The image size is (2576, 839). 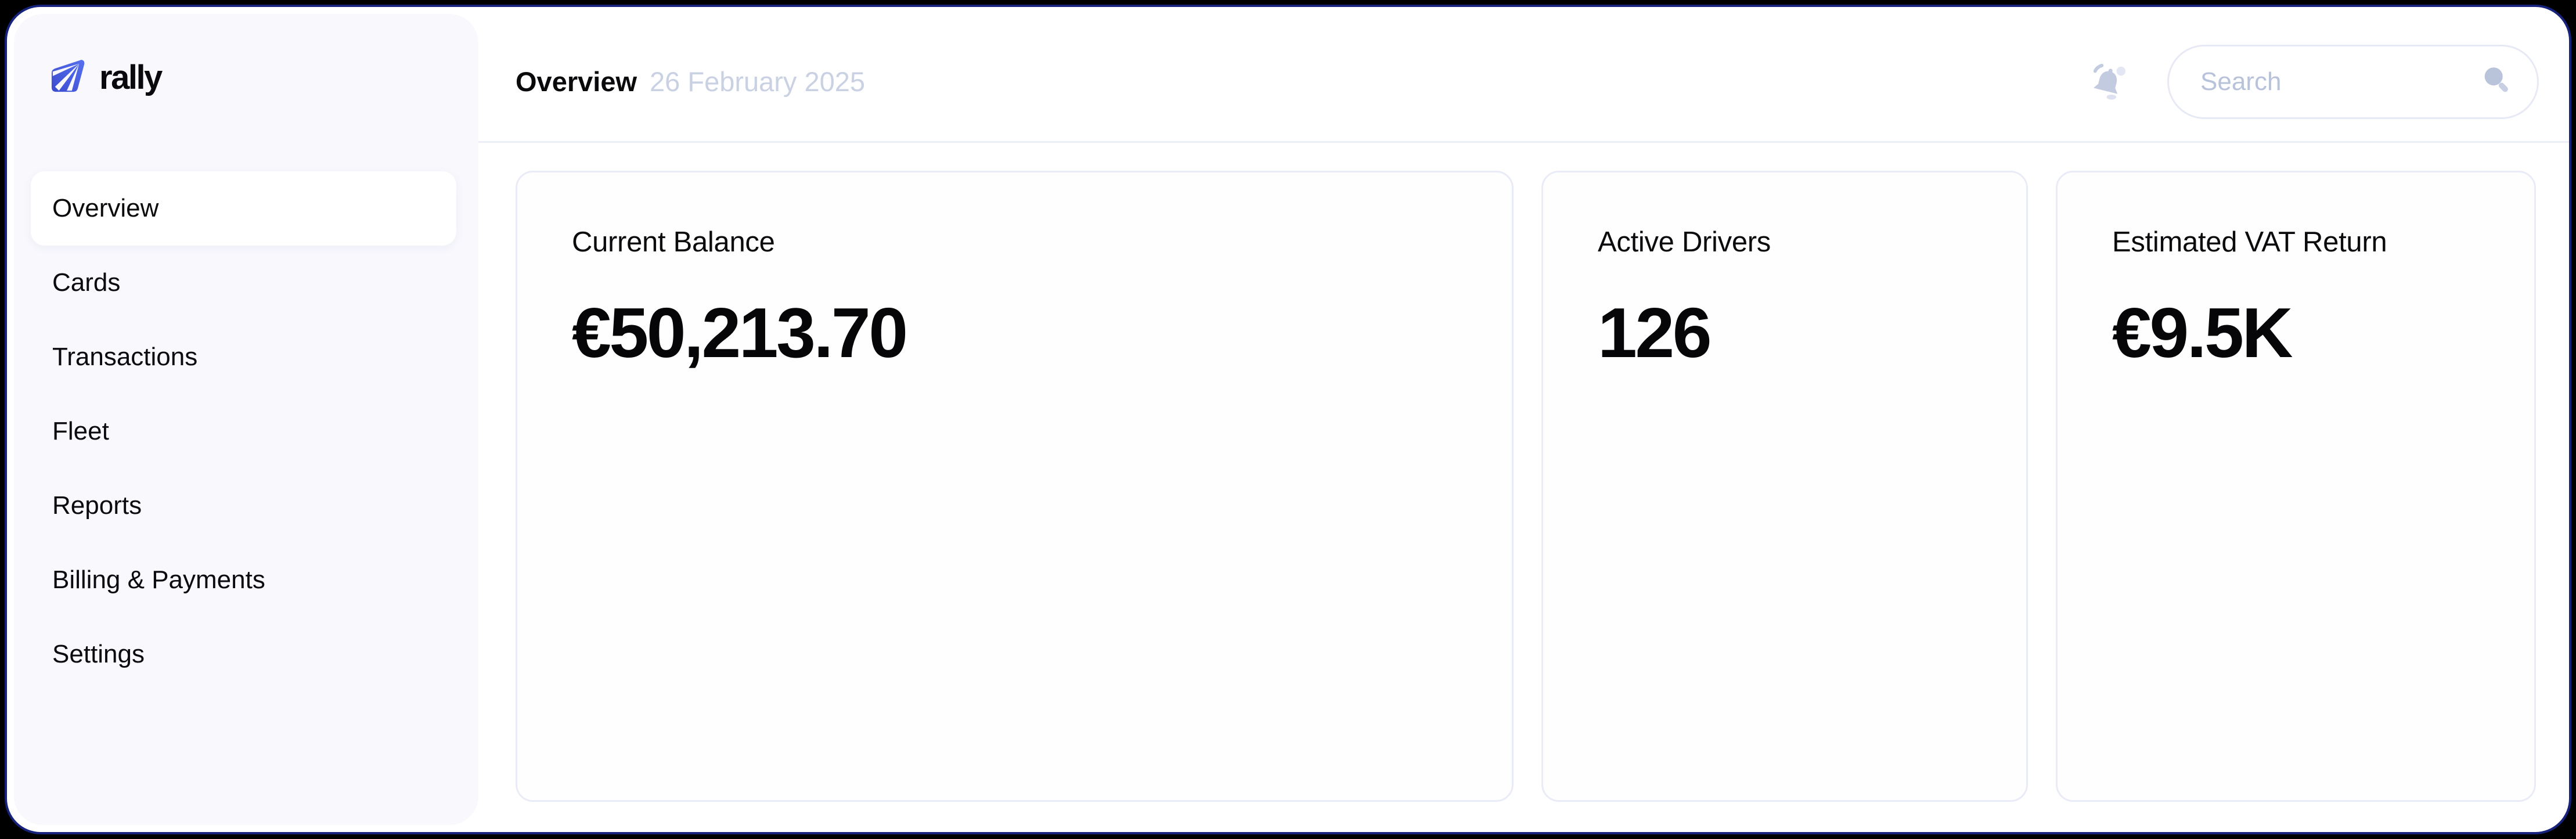 I want to click on header-actions, so click(x=2313, y=82).